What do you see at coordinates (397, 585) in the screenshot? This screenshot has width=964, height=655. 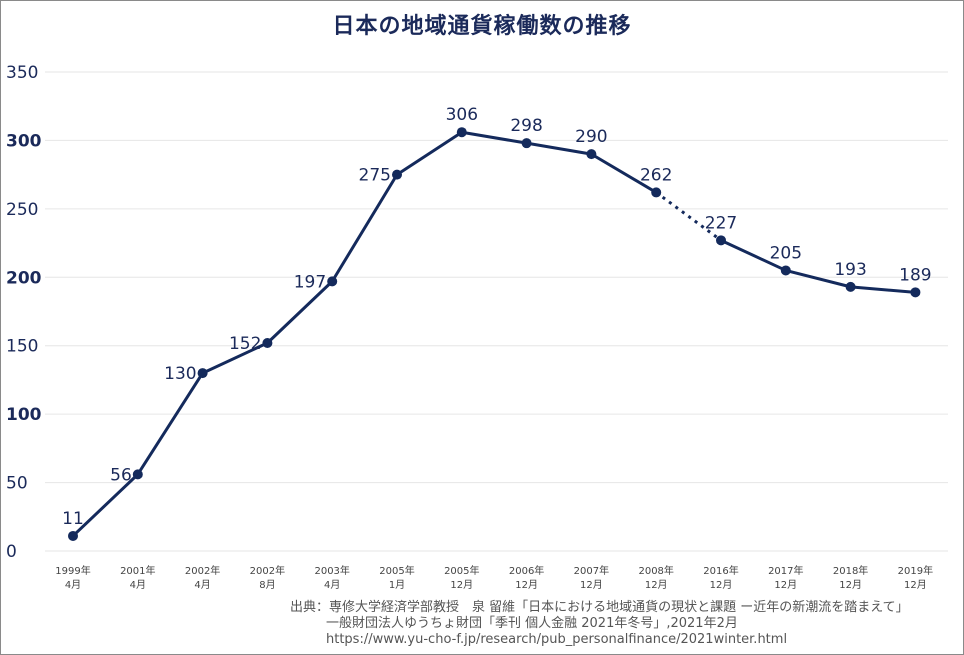 I see `x-tick-label-month: 1月` at bounding box center [397, 585].